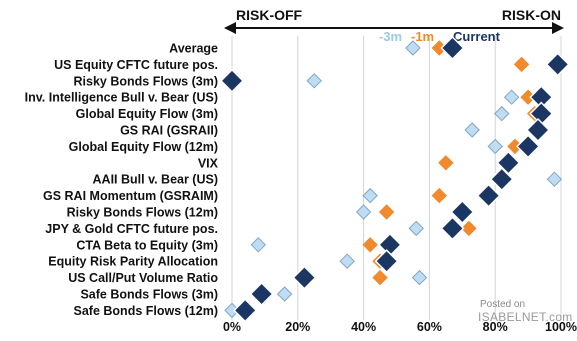 The image size is (577, 341). I want to click on risk-off-label: RISK-OFF, so click(269, 15).